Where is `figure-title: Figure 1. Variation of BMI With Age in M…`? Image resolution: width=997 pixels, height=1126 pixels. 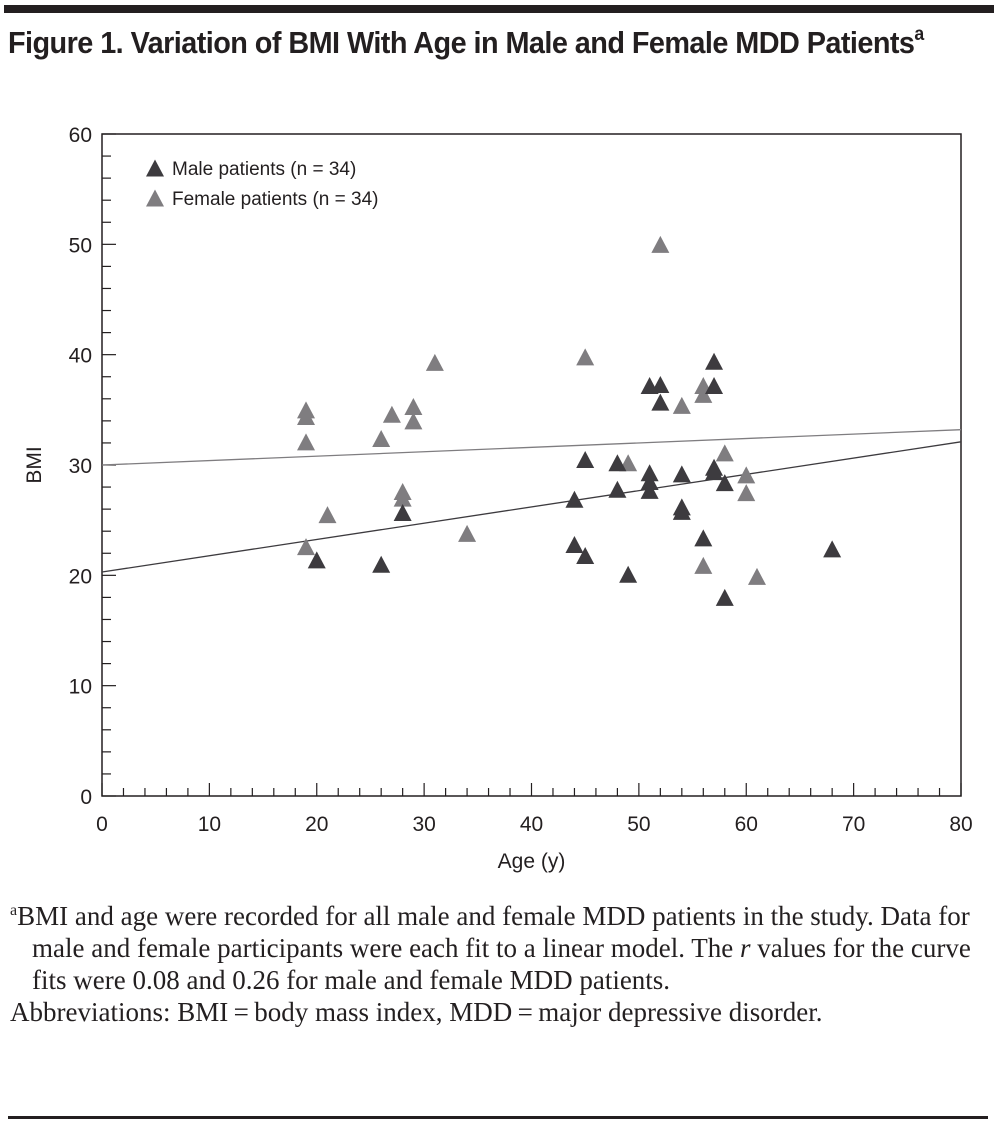
figure-title: Figure 1. Variation of BMI With Age in M… is located at coordinates (466, 43).